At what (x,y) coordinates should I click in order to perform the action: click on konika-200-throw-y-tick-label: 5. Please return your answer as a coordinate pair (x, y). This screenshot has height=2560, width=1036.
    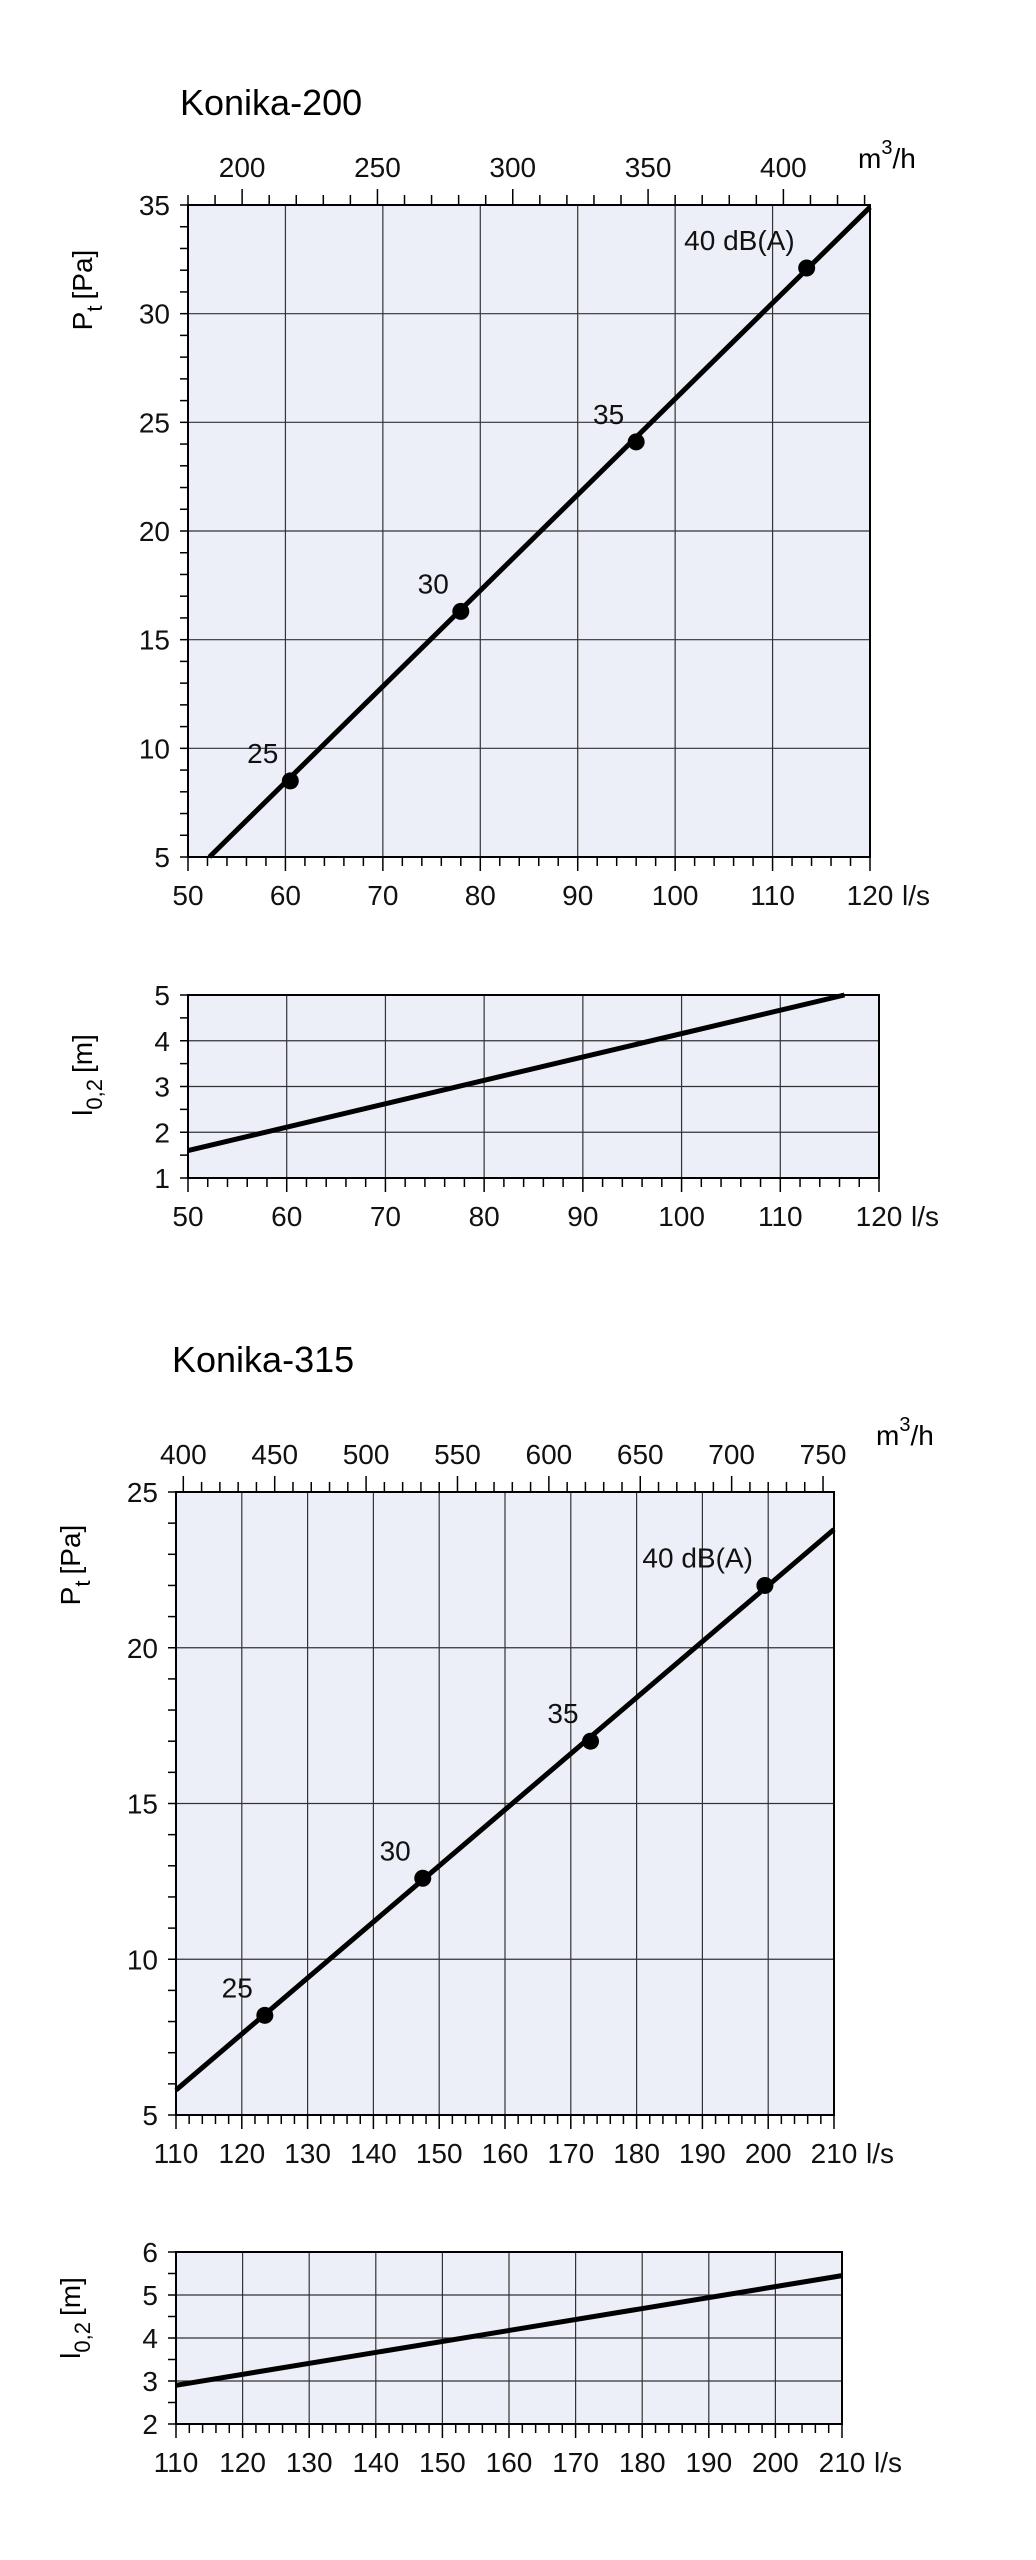
    Looking at the image, I should click on (162, 995).